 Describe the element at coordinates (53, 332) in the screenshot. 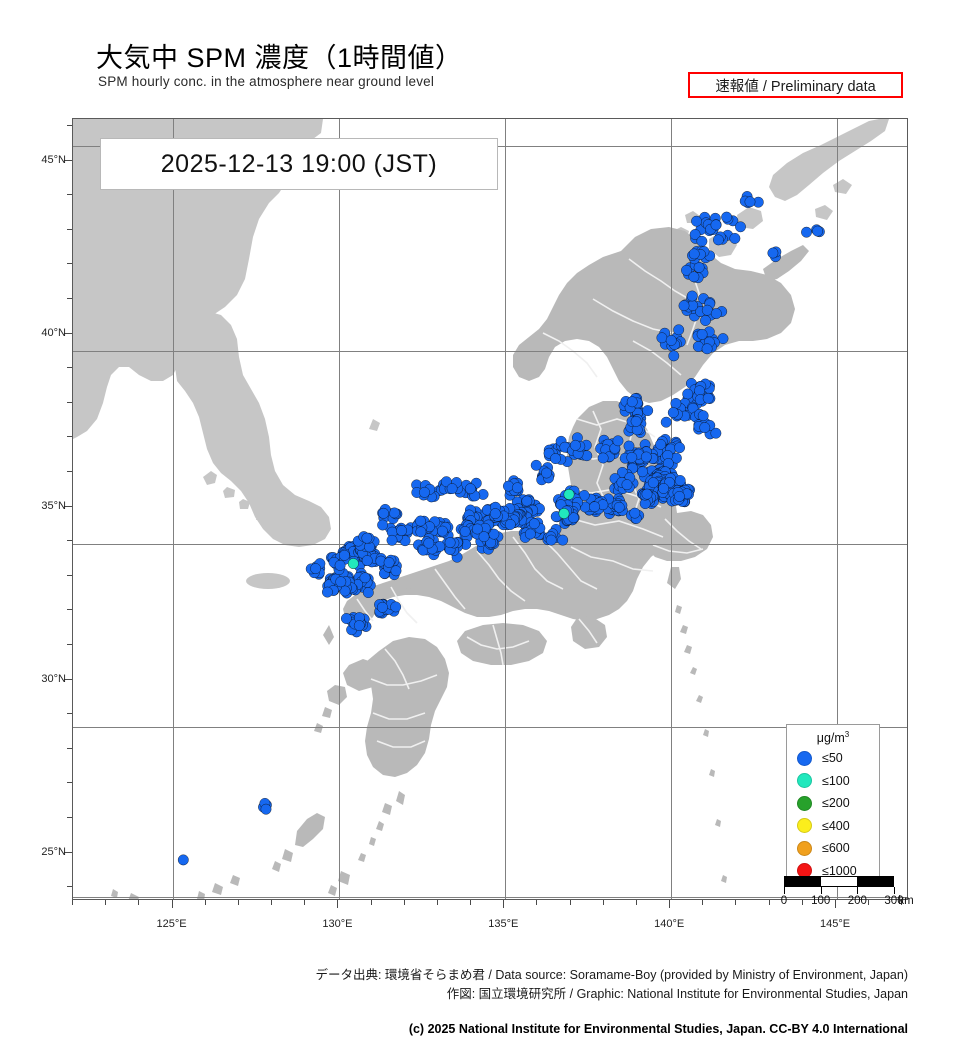

I see `y-axis-label: 40°N` at that location.